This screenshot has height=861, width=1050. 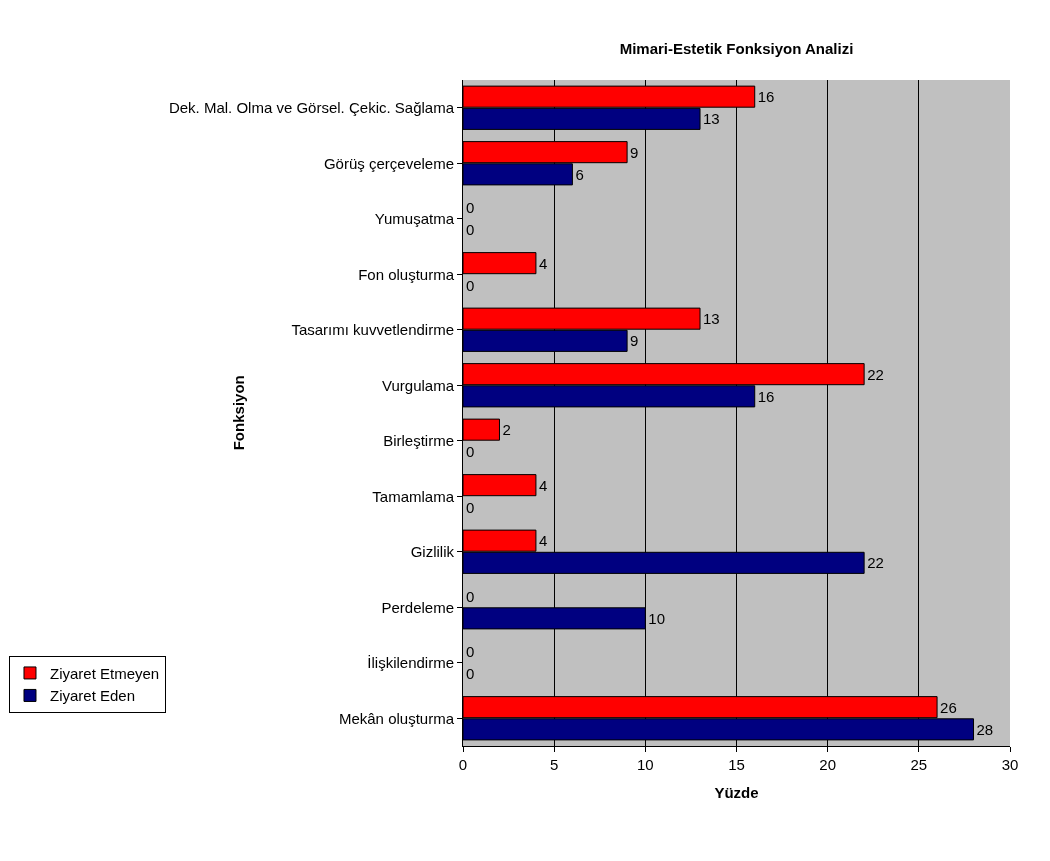 I want to click on data-label: 6, so click(x=579, y=174).